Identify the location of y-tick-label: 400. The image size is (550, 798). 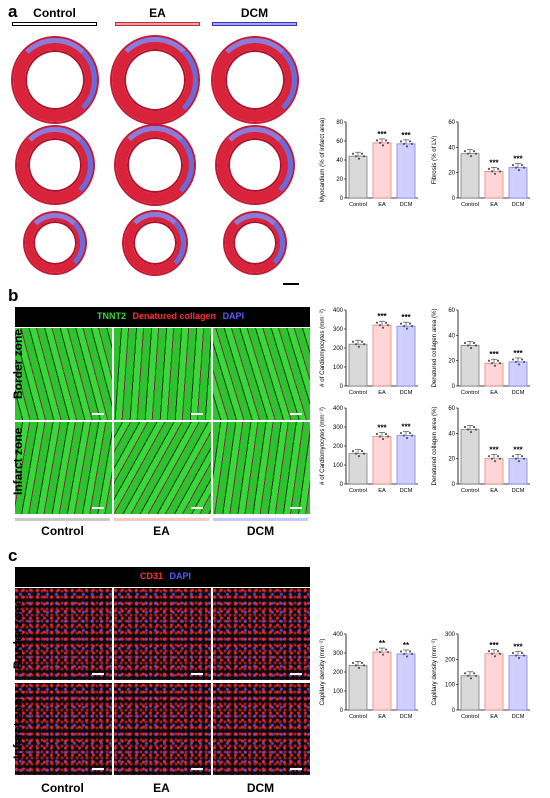
(338, 409).